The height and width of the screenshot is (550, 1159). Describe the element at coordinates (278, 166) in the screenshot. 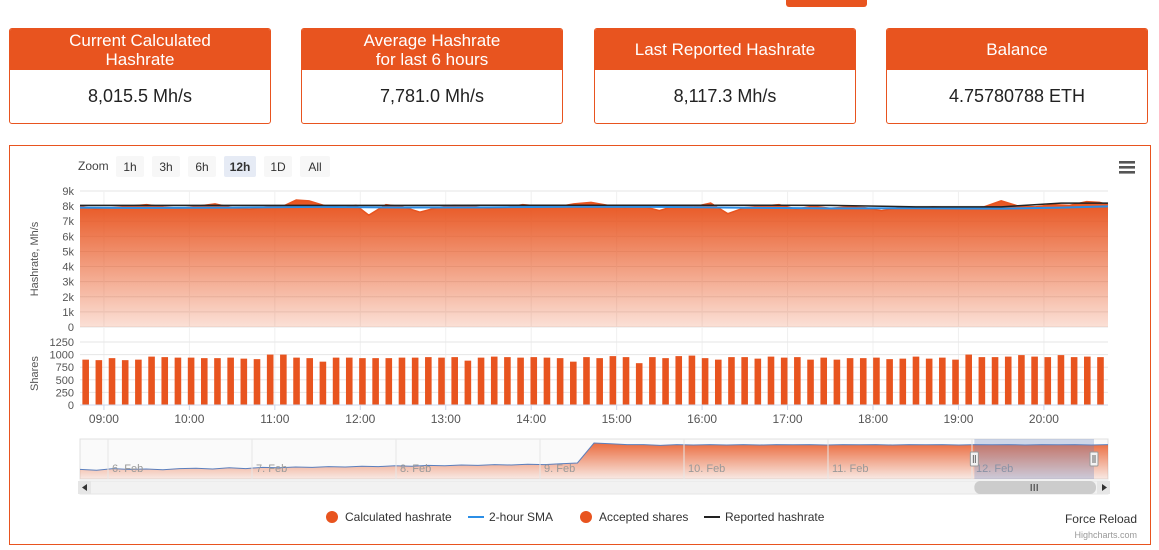

I see `zoom-button-1d` at that location.